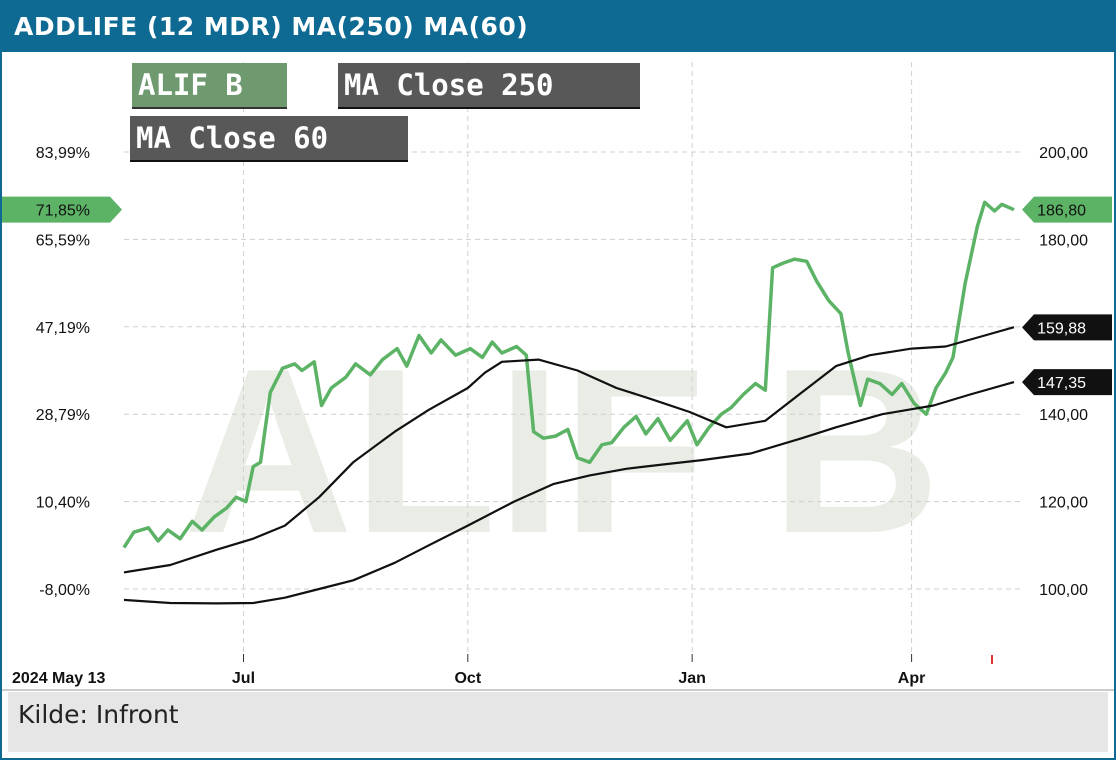  What do you see at coordinates (243, 678) in the screenshot?
I see `x-tick-label: Jul` at bounding box center [243, 678].